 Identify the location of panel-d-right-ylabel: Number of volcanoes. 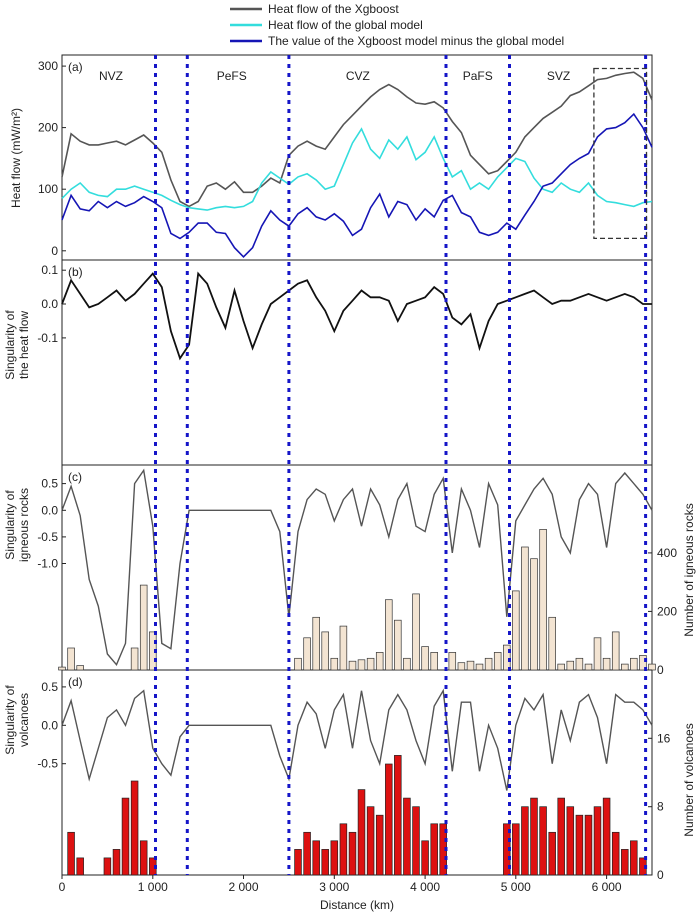
(689, 779).